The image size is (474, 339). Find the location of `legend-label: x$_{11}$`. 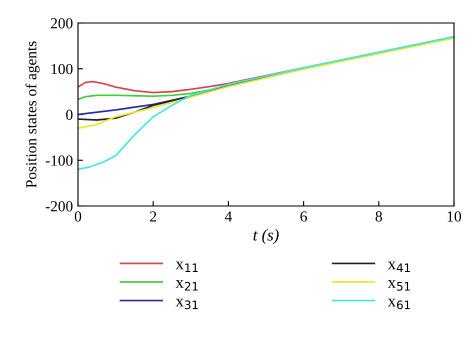

legend-label: x$_{11}$ is located at coordinates (187, 267).